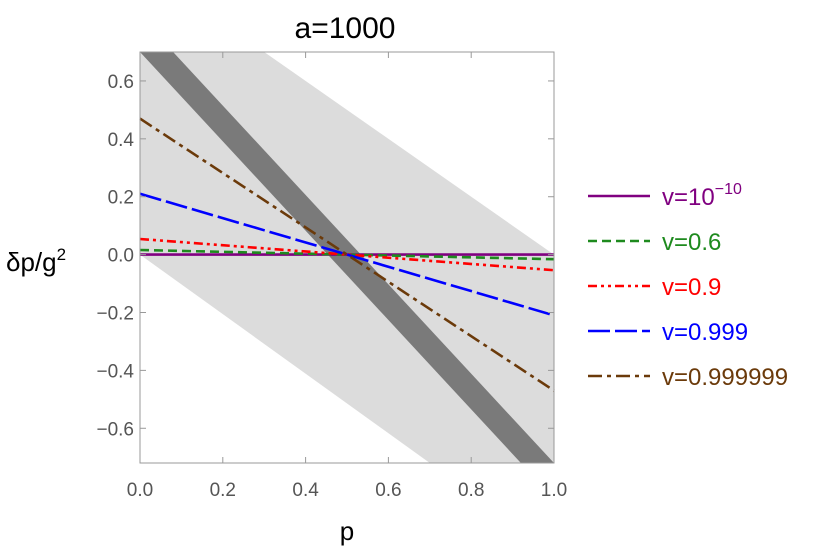 This screenshot has width=830, height=551. I want to click on legend-label-2: v=0.9, so click(691, 287).